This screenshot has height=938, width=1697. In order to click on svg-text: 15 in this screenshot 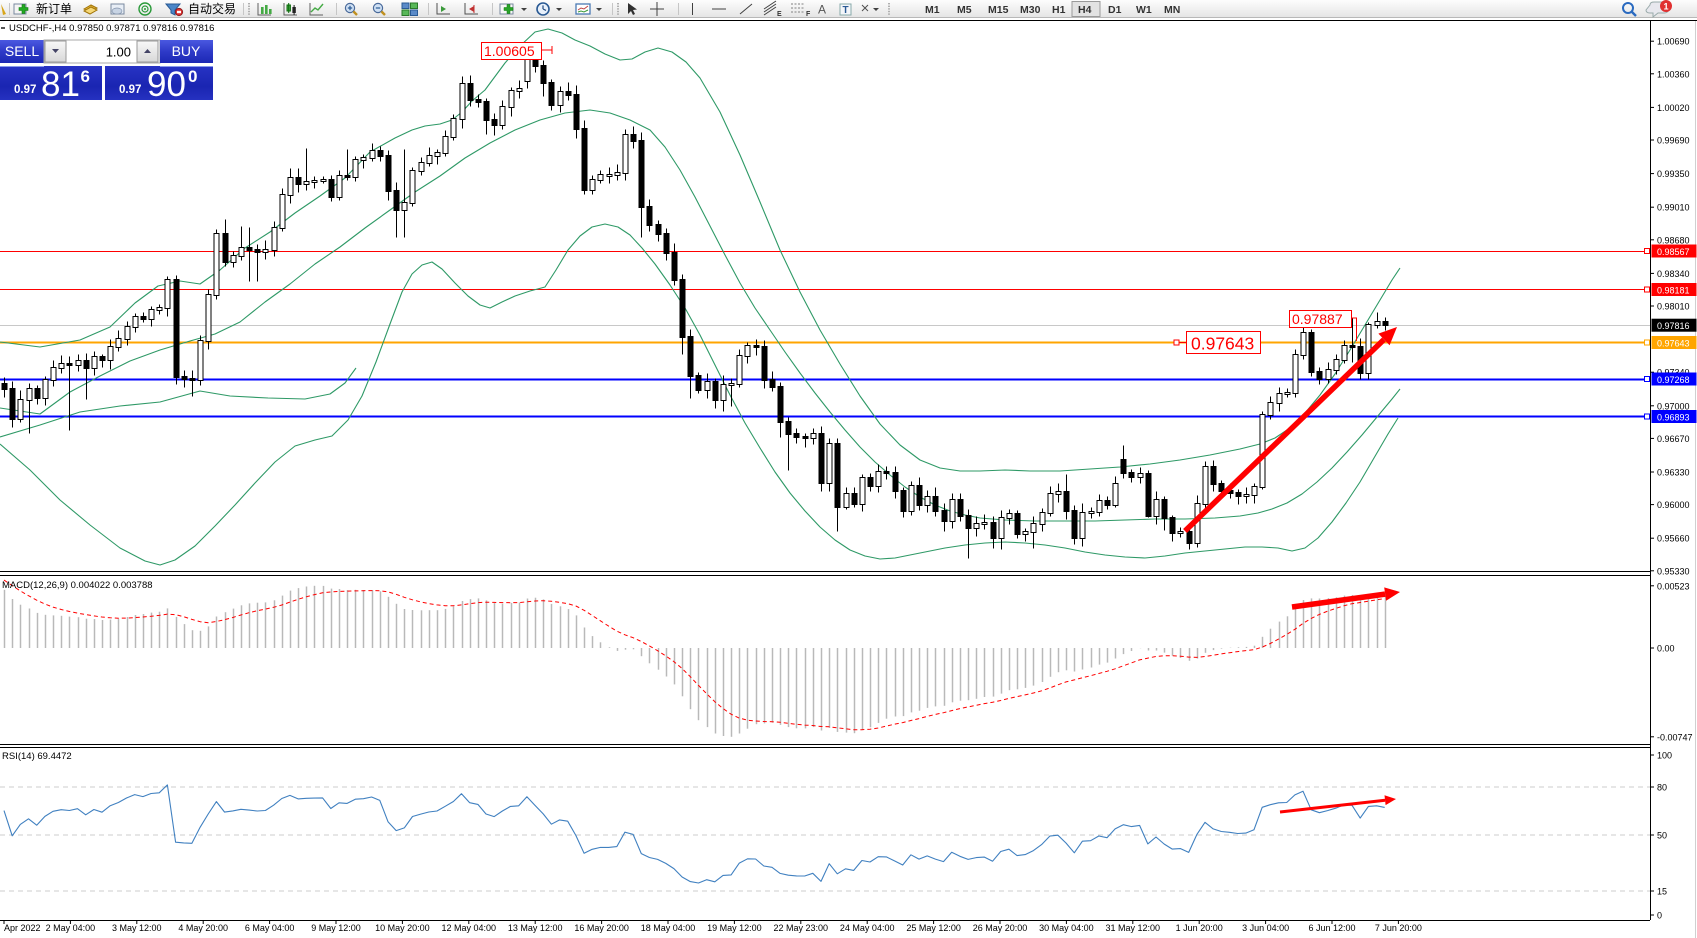, I will do `click(1662, 892)`.